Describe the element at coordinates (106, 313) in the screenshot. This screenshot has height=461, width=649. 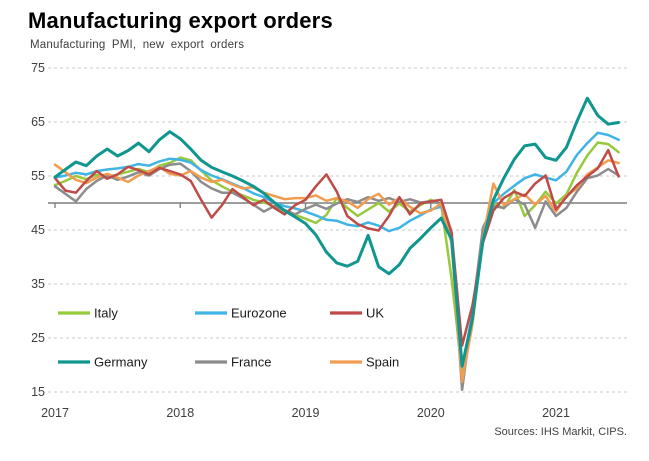
I see `legend-label-italy: Italy` at that location.